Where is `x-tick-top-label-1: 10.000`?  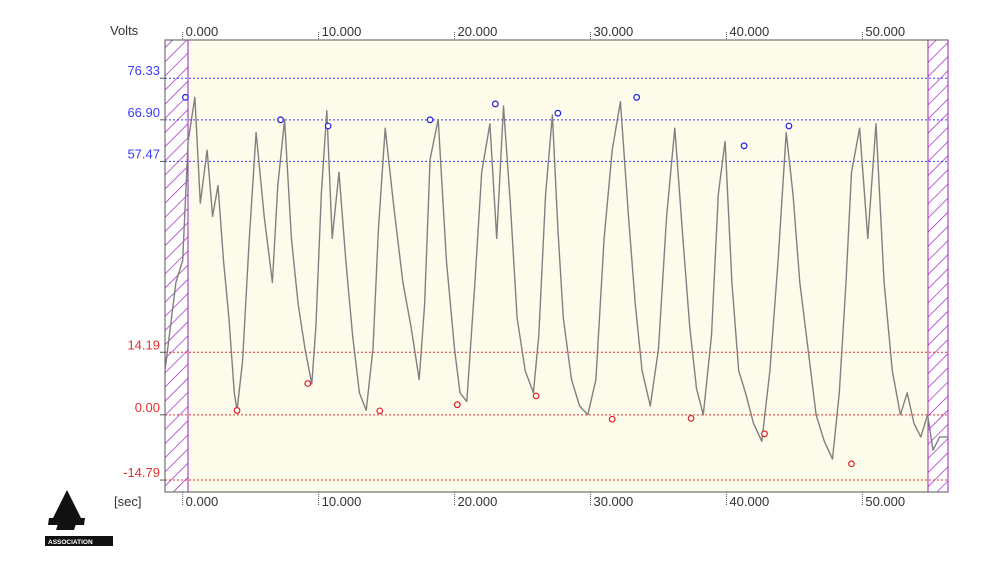
x-tick-top-label-1: 10.000 is located at coordinates (342, 31).